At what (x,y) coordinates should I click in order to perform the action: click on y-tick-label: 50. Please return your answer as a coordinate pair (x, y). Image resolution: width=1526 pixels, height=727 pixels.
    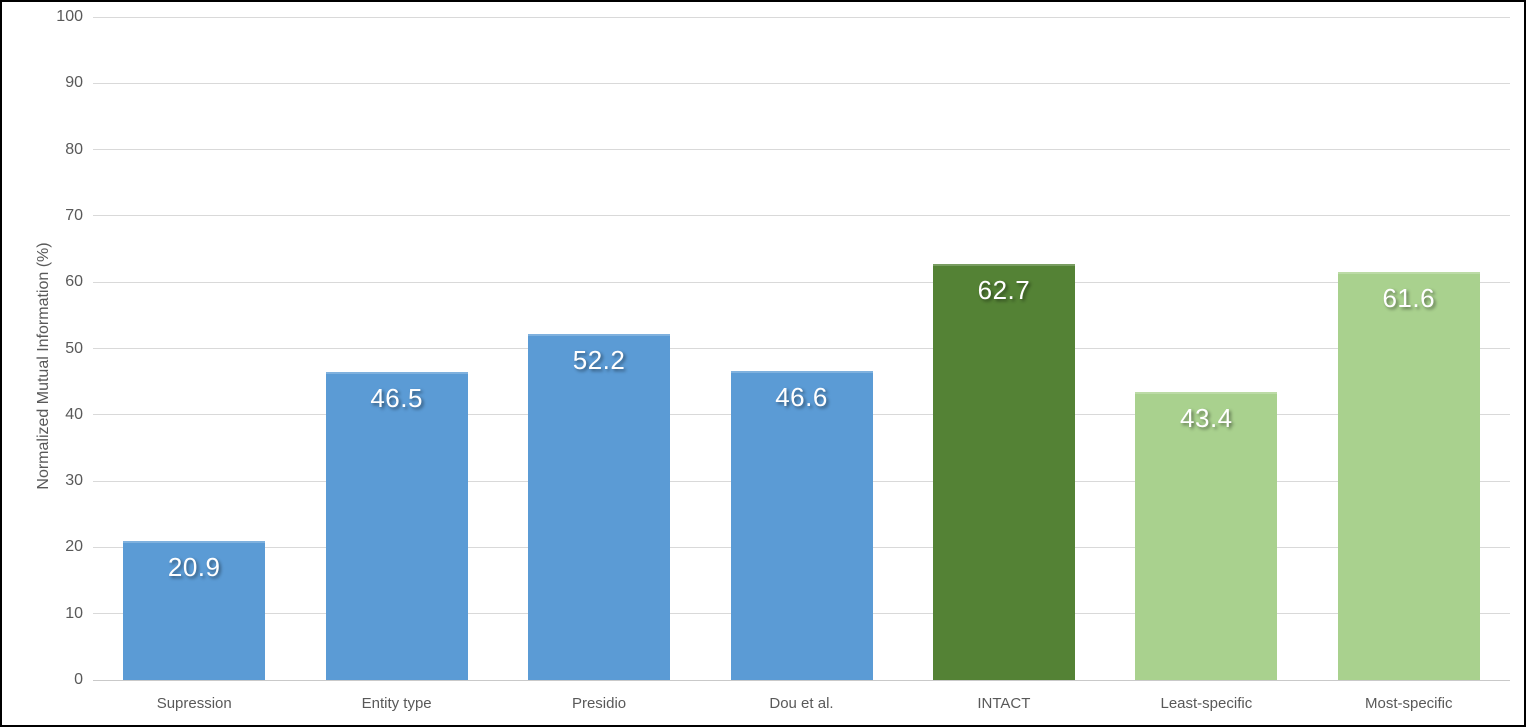
    Looking at the image, I should click on (74, 348).